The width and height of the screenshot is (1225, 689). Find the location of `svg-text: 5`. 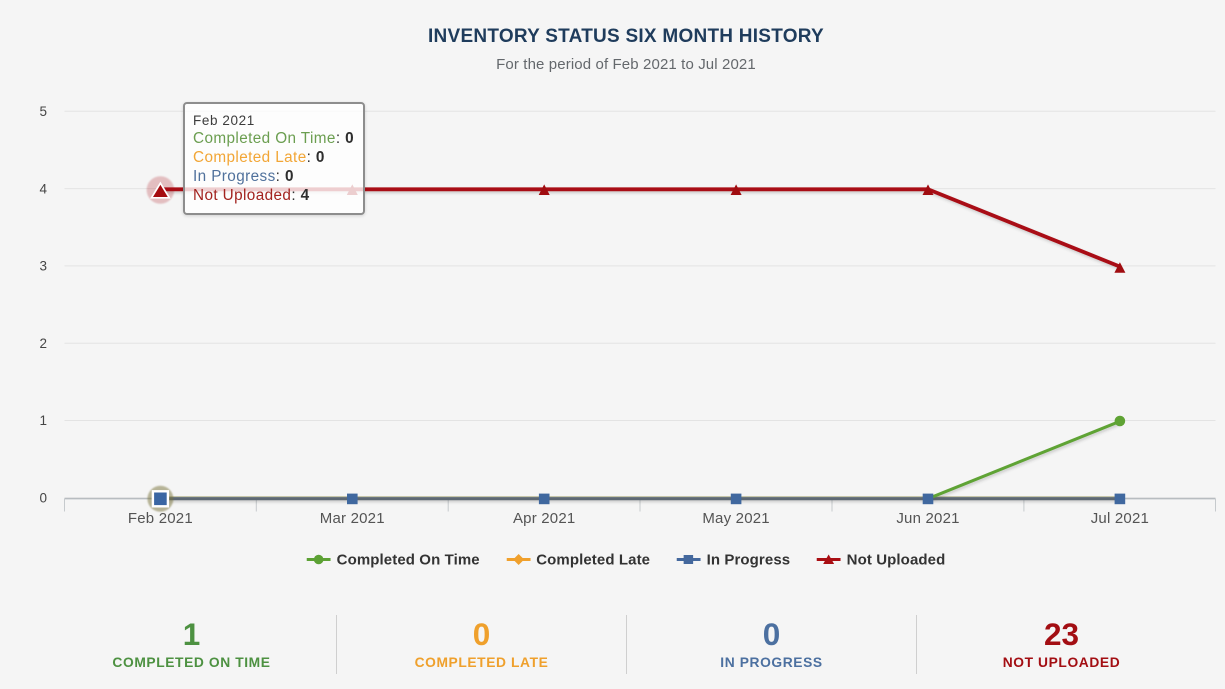

svg-text: 5 is located at coordinates (43, 111).